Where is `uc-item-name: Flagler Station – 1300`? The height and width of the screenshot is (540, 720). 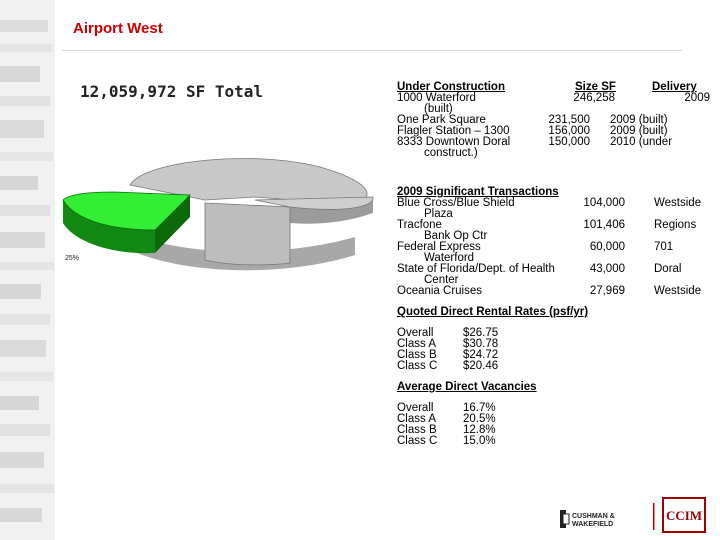
uc-item-name: Flagler Station – 1300 is located at coordinates (453, 131).